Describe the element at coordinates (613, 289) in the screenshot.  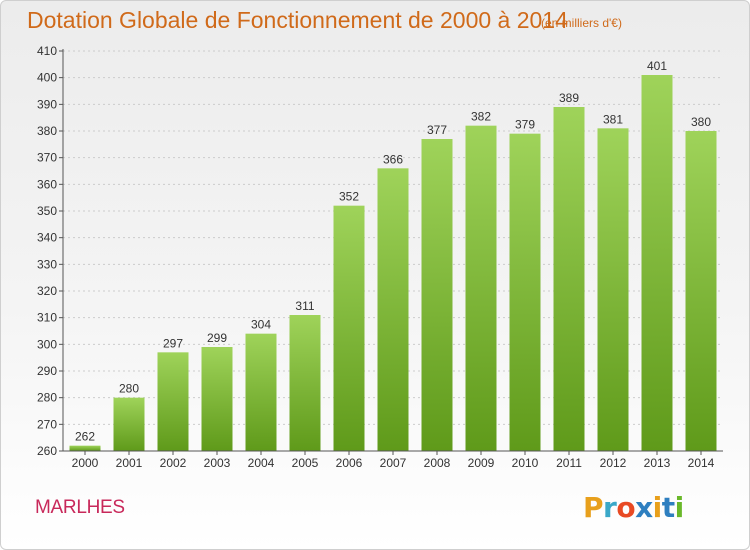
I see `bar-2012` at that location.